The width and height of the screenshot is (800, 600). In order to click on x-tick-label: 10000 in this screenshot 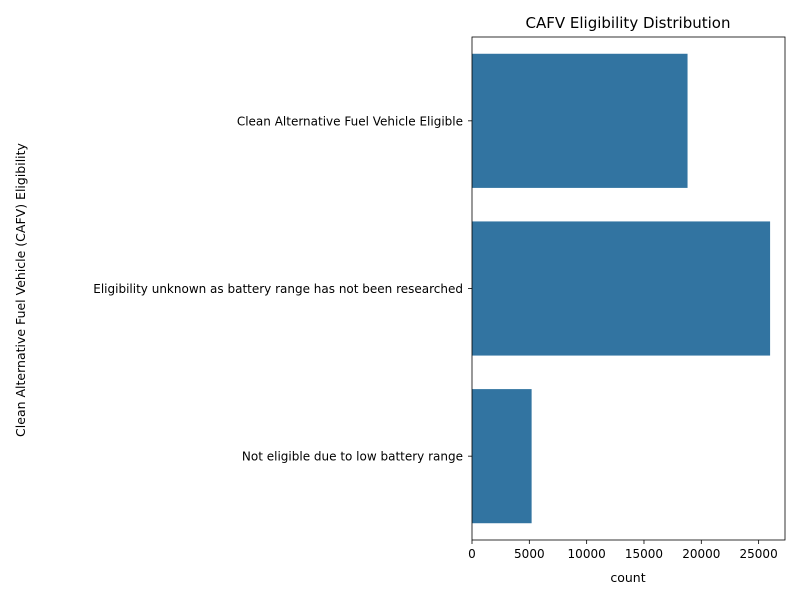, I will do `click(587, 554)`.